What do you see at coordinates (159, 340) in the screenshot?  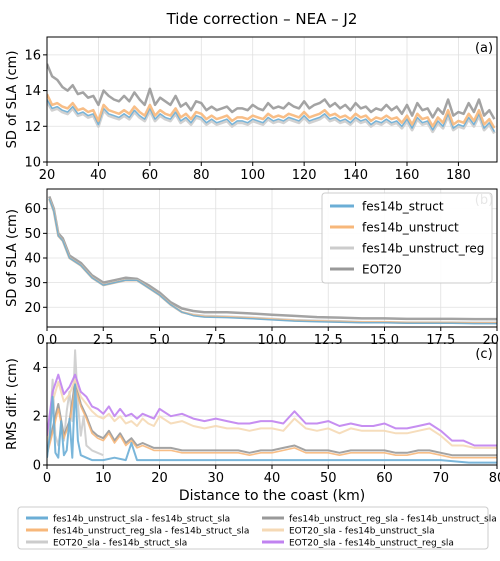 I see `x-tick-label: 5.0` at bounding box center [159, 340].